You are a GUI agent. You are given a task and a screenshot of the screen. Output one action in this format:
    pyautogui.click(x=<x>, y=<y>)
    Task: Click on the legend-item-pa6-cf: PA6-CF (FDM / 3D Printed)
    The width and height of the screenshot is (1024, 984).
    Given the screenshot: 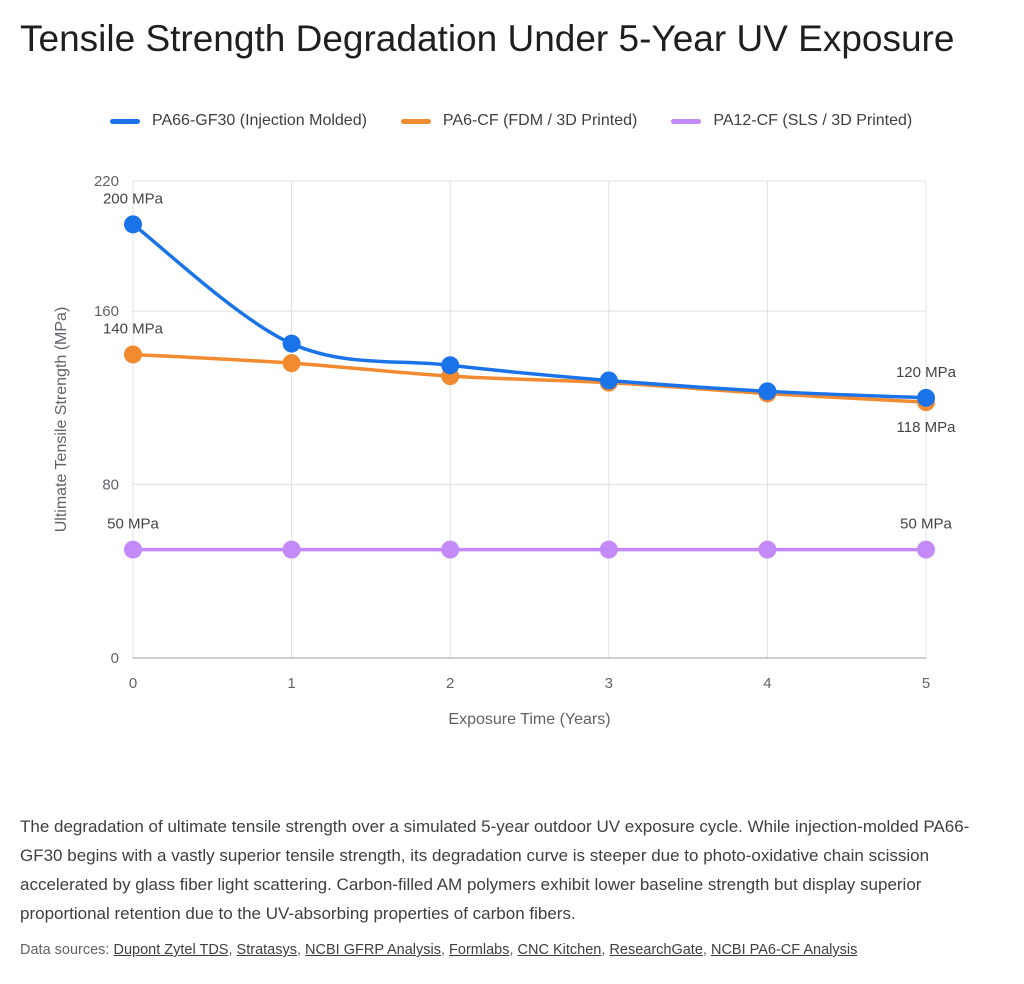 What is the action you would take?
    pyautogui.click(x=519, y=121)
    